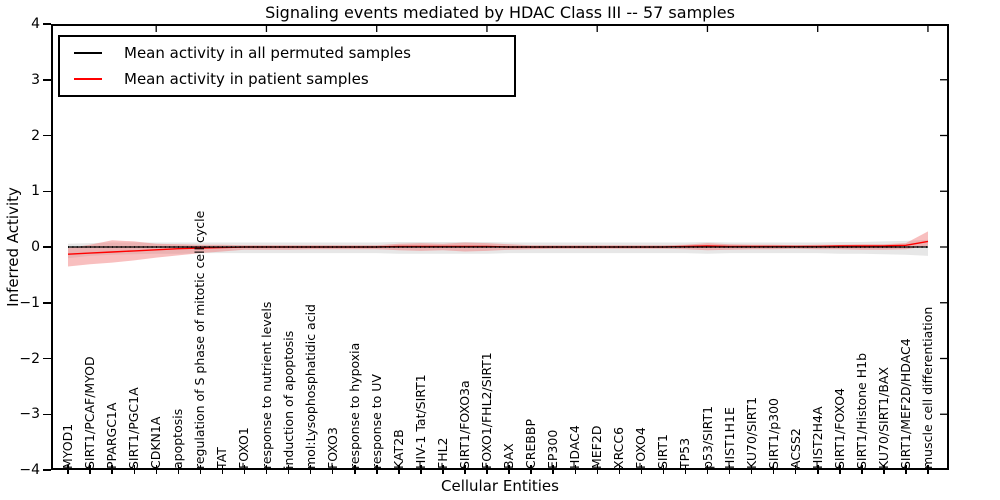 Image resolution: width=1000 pixels, height=500 pixels. What do you see at coordinates (442, 453) in the screenshot?
I see `x-tick-label: FHL2` at bounding box center [442, 453].